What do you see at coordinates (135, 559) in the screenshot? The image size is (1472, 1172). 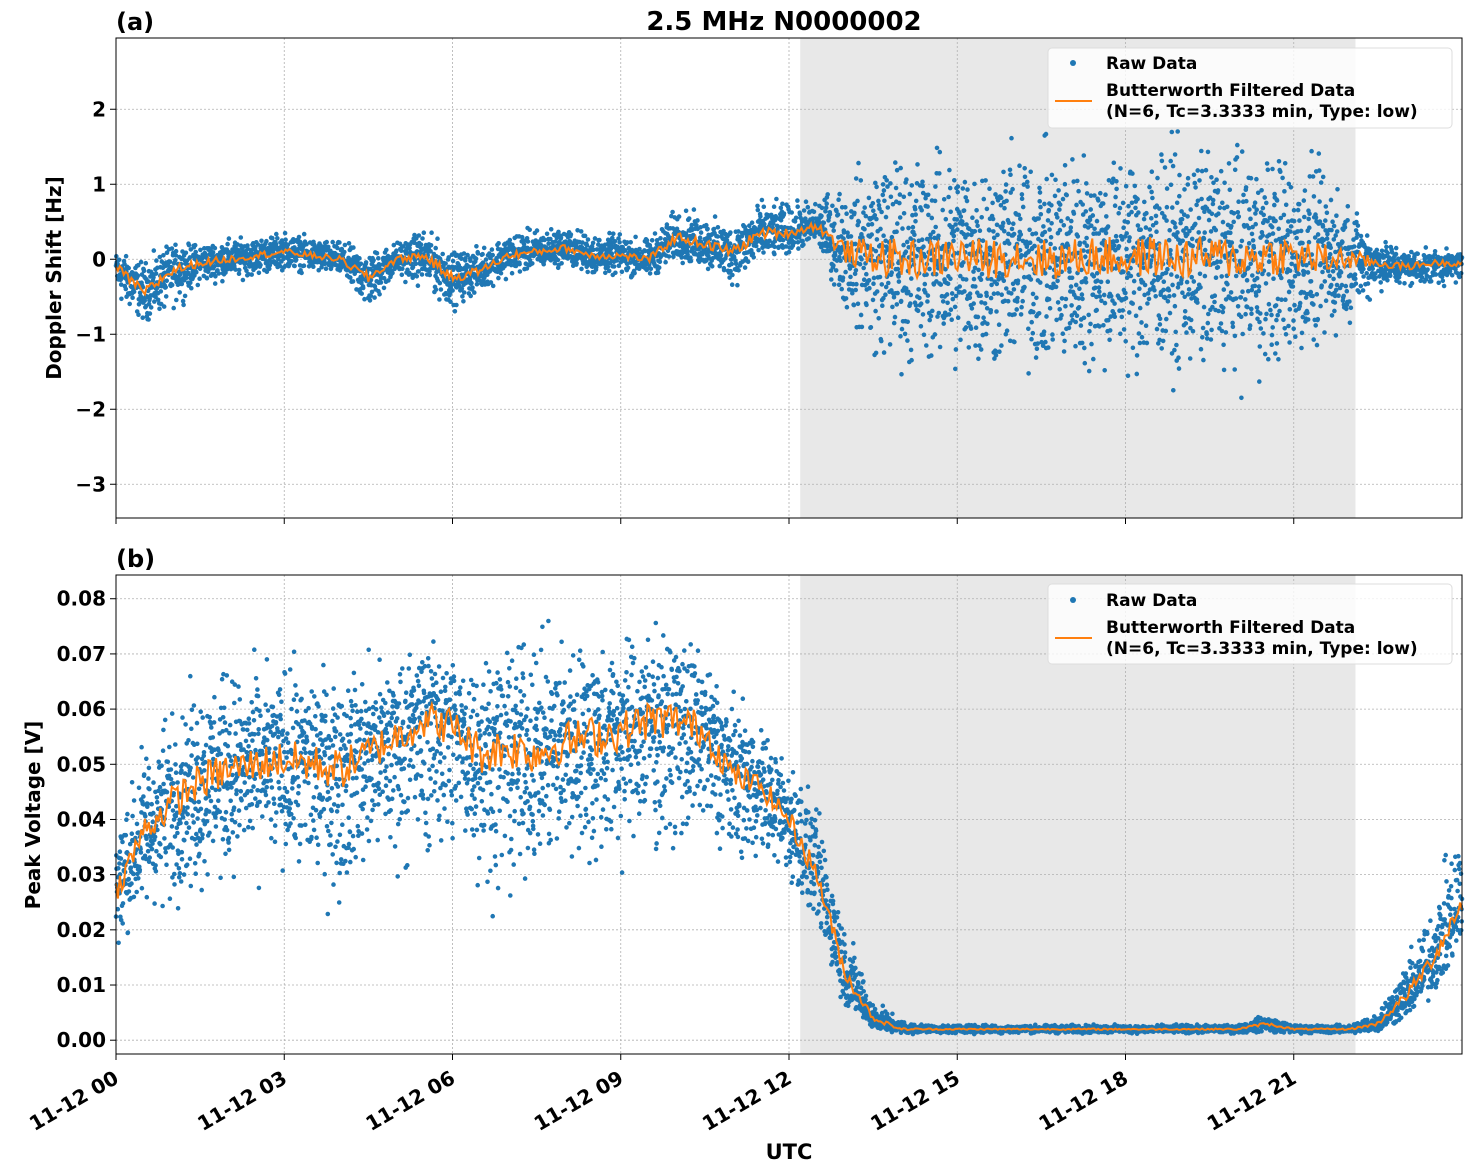 I see `panel-b-label: (b)` at bounding box center [135, 559].